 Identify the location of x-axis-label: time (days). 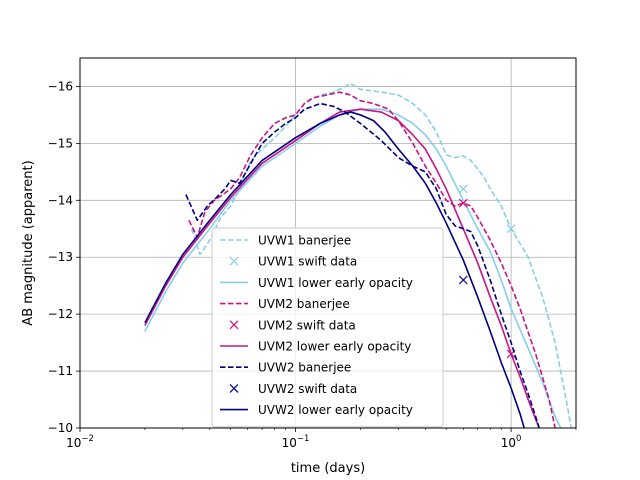
(328, 468).